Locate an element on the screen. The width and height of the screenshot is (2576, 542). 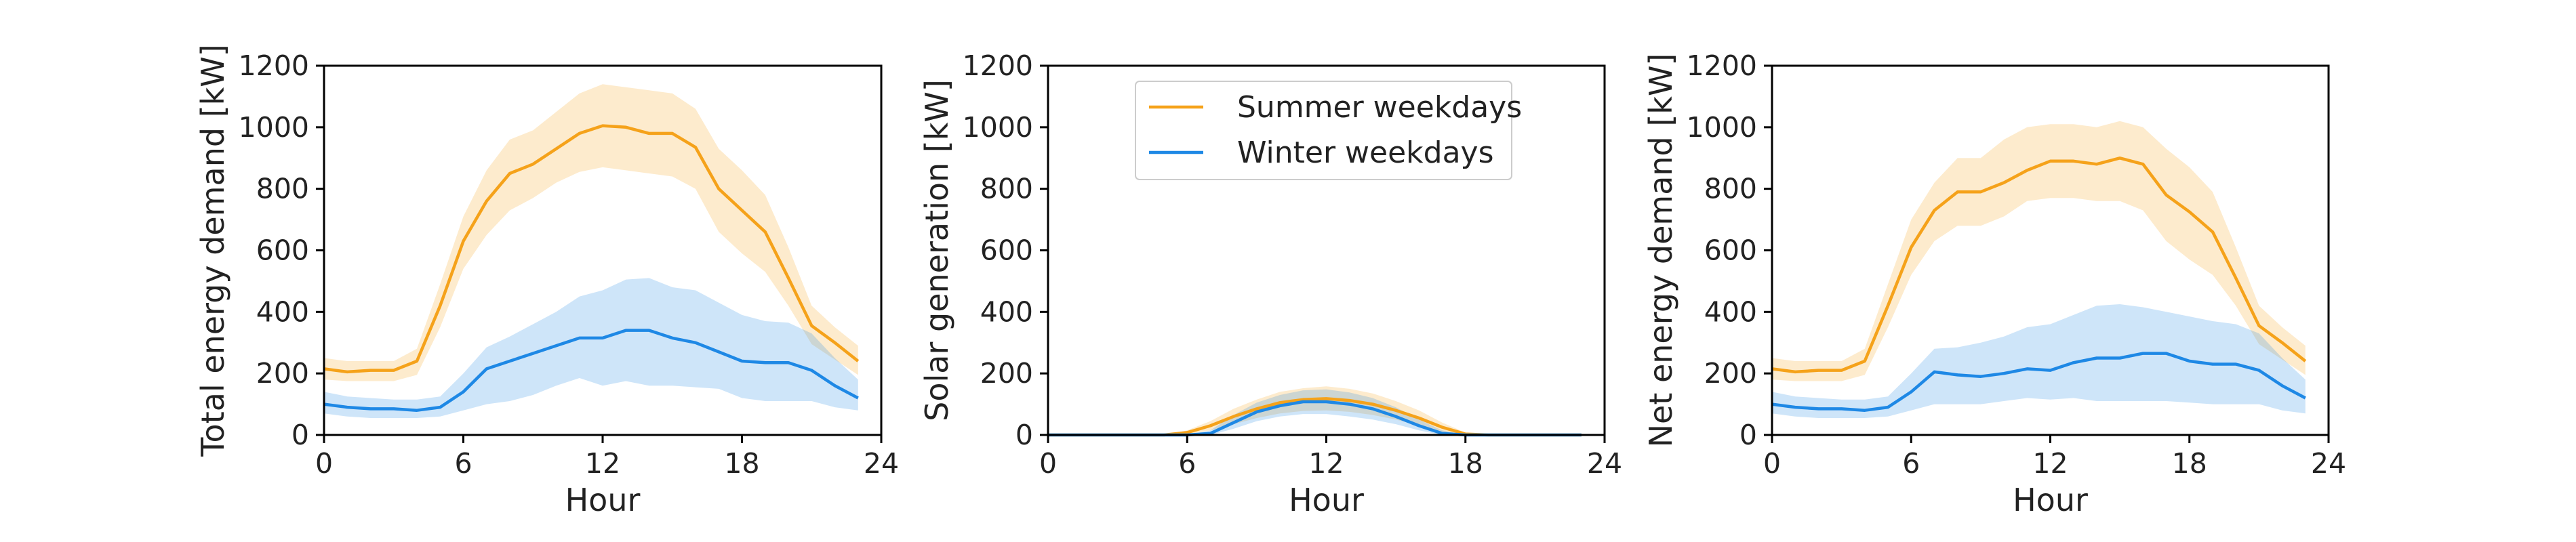
y-axis-label: Net energy demand [kW] is located at coordinates (1661, 251).